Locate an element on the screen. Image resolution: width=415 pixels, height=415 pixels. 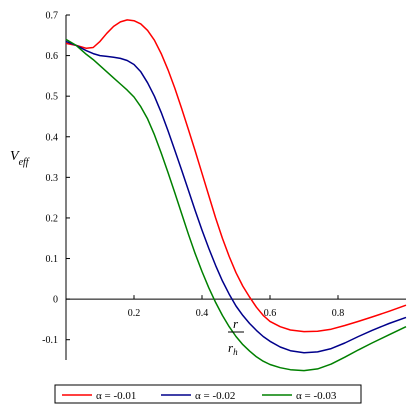
y-tick-label: 0.3 is located at coordinates (52, 178).